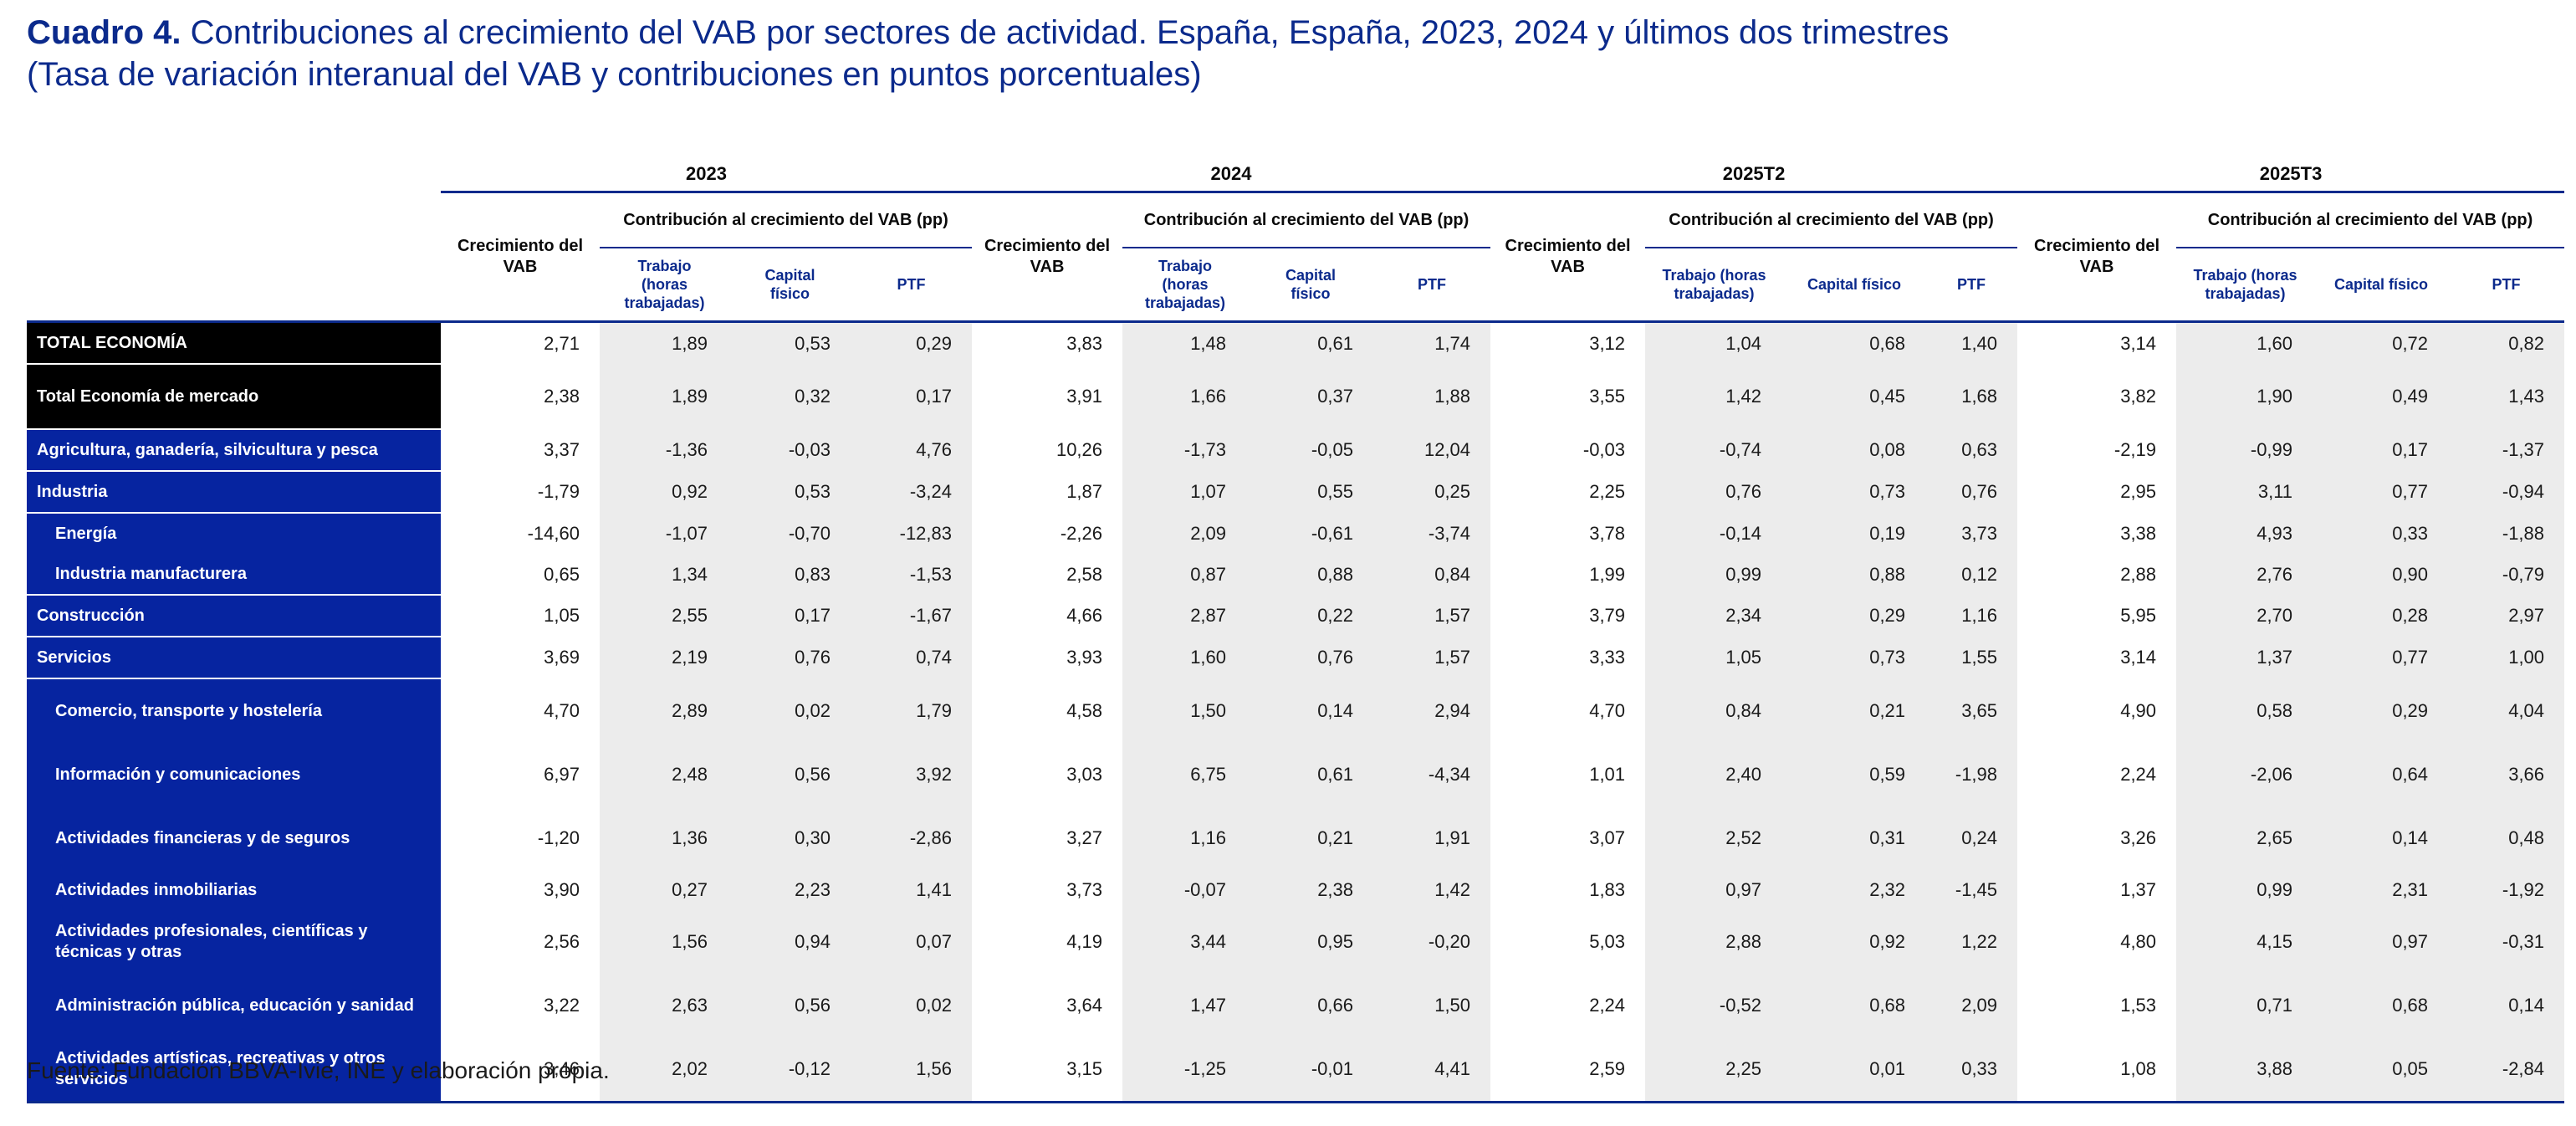  What do you see at coordinates (234, 257) in the screenshot?
I see `corner-cell` at bounding box center [234, 257].